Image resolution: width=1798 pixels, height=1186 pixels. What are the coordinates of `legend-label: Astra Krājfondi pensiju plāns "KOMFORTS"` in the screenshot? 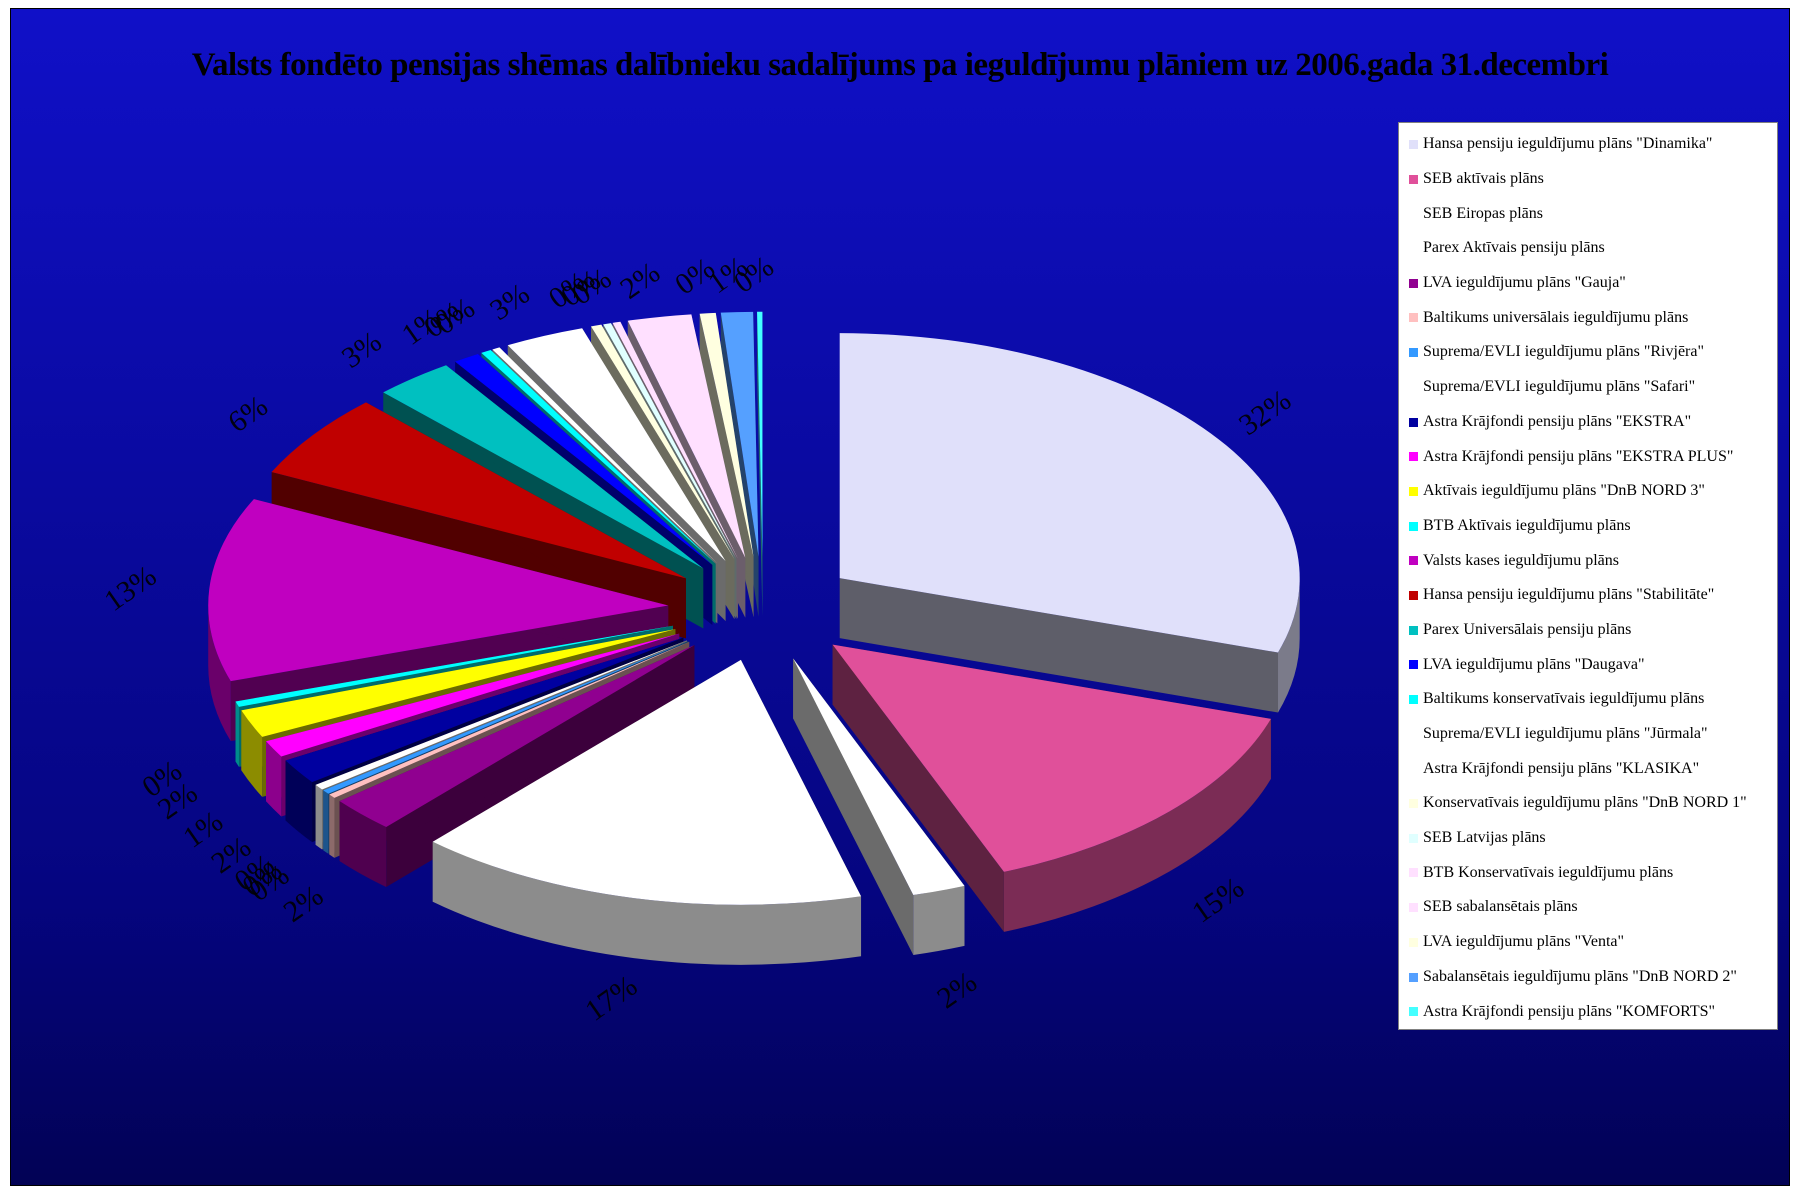 It's located at (1569, 1011).